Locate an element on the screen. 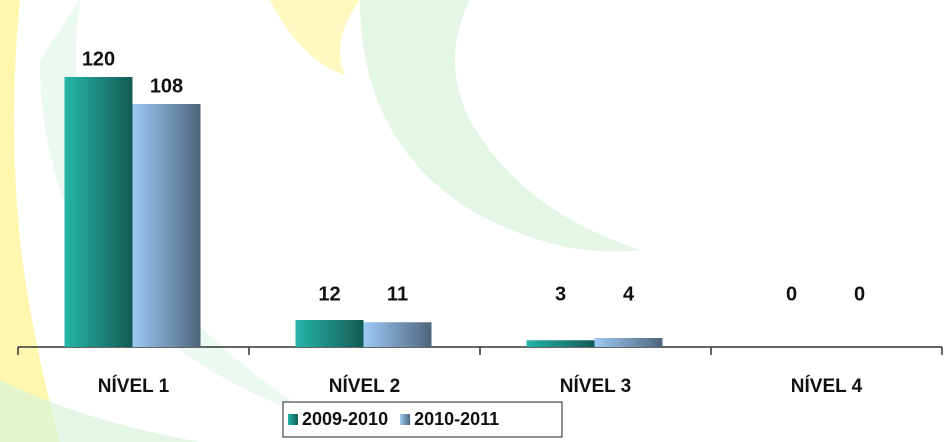 This screenshot has width=945, height=442. value-label: 12 is located at coordinates (329, 294).